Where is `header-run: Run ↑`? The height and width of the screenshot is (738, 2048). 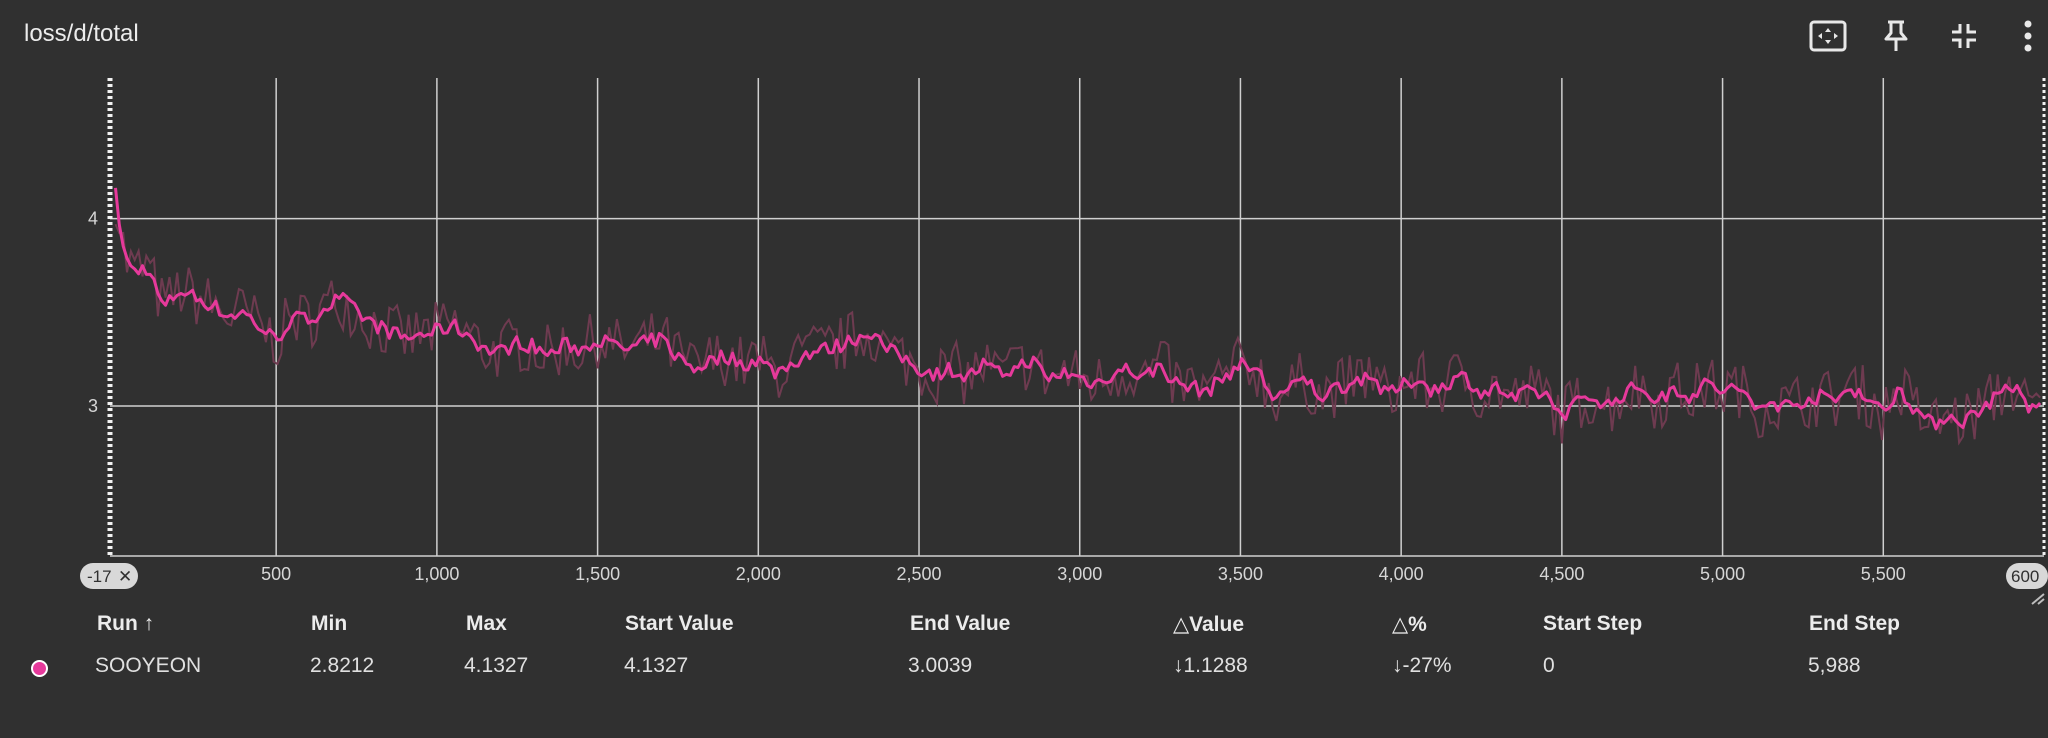
header-run: Run ↑ is located at coordinates (126, 623).